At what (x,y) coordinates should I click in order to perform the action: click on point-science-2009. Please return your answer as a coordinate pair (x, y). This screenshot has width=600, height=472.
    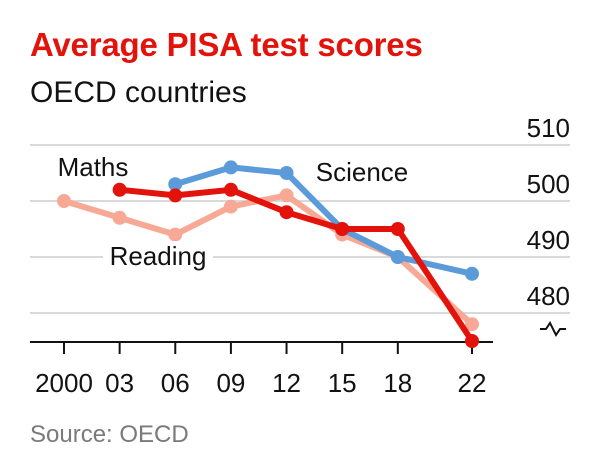
    Looking at the image, I should click on (230, 167).